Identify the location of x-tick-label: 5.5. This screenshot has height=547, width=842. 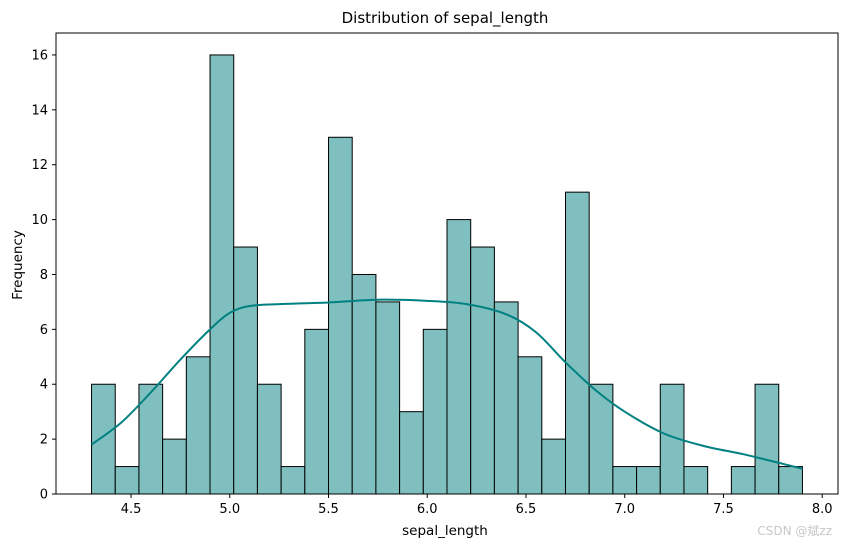
(328, 509).